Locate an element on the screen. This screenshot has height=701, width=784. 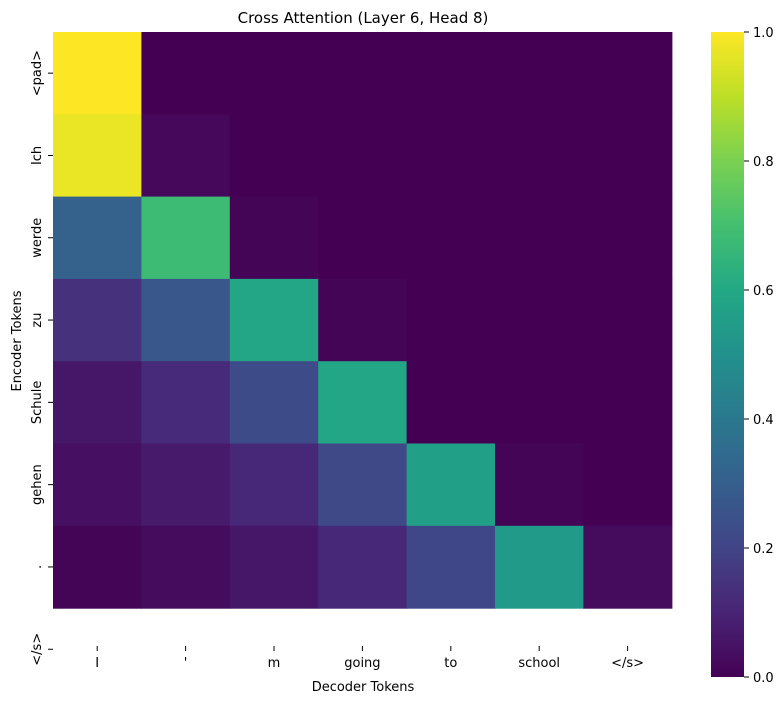
y-tick-label: gehen is located at coordinates (37, 484).